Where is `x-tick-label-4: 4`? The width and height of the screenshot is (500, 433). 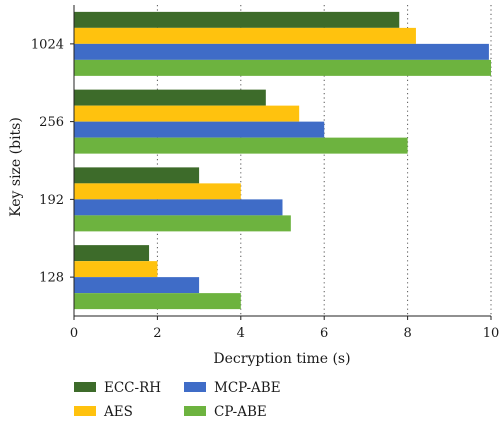
x-tick-label-4: 4 is located at coordinates (241, 333).